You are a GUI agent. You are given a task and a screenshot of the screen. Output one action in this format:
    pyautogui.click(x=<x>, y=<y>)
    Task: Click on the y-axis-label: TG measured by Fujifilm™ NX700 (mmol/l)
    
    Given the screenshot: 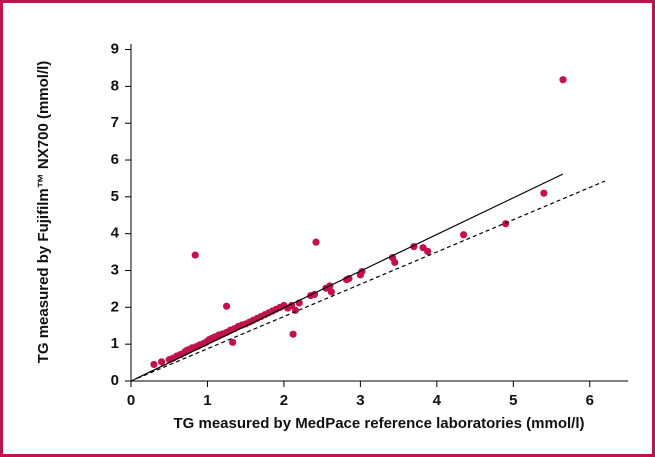 What is the action you would take?
    pyautogui.click(x=43, y=212)
    